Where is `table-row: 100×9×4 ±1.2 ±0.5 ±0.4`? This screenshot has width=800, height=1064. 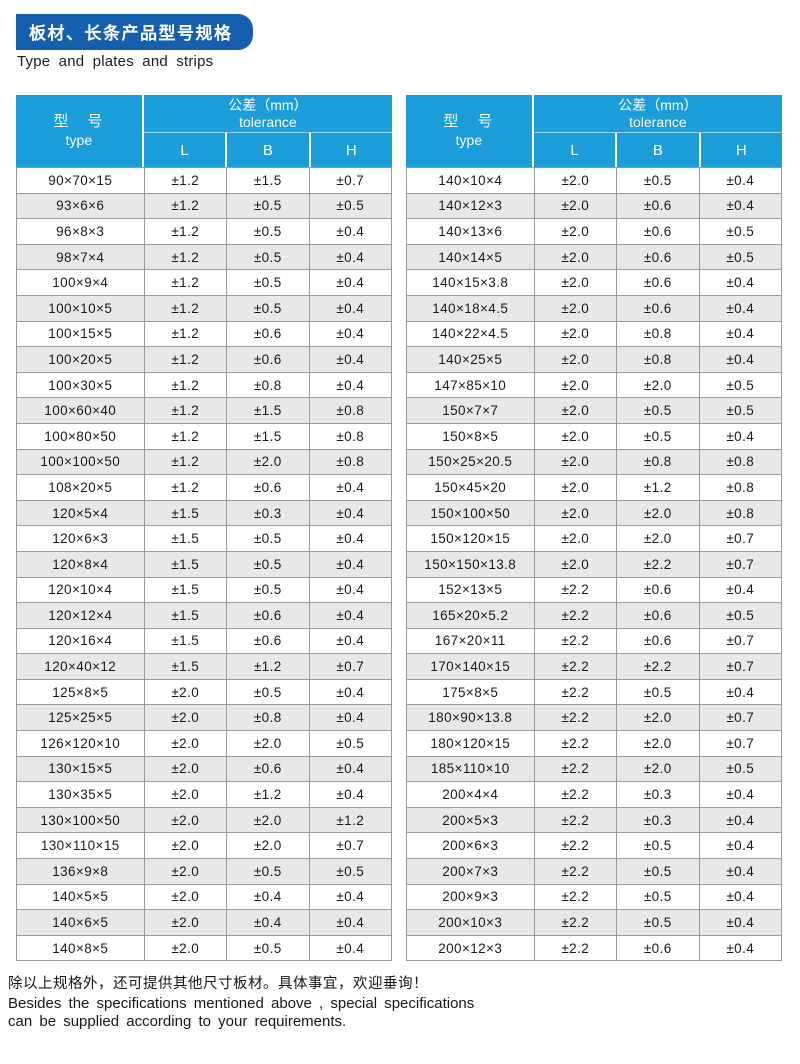
table-row: 100×9×4 ±1.2 ±0.5 ±0.4 is located at coordinates (204, 282).